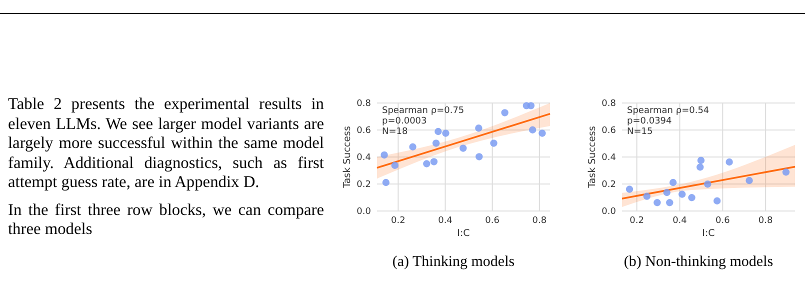  Describe the element at coordinates (166, 143) in the screenshot. I see `caption: Table 2 presents the experimental results in eleven LLMs. We see larger model variants are largely more successful within the same model family. Additional diagnostics, such as first attempt guess rate, are in Appendix D.` at that location.